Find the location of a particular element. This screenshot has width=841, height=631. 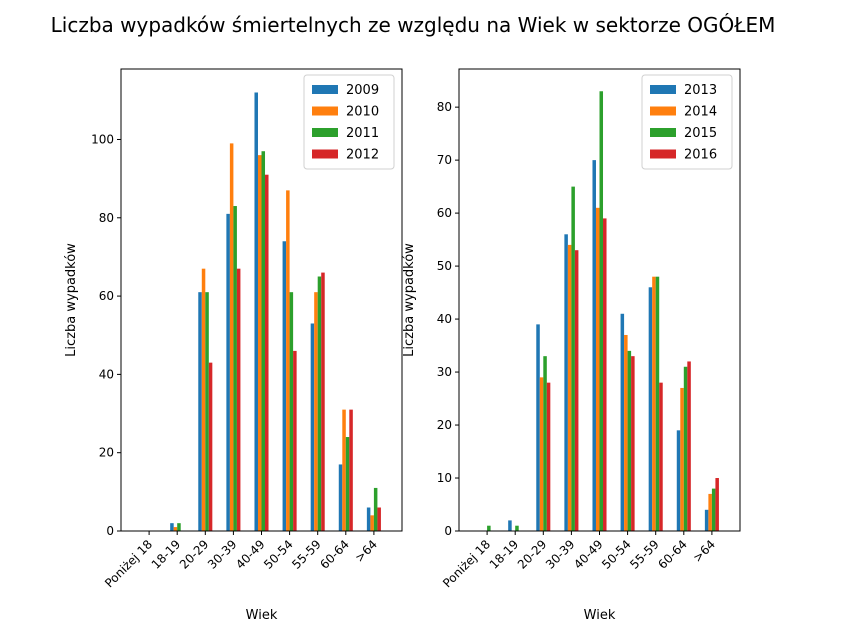

y-tick-label: 40 is located at coordinates (106, 374).